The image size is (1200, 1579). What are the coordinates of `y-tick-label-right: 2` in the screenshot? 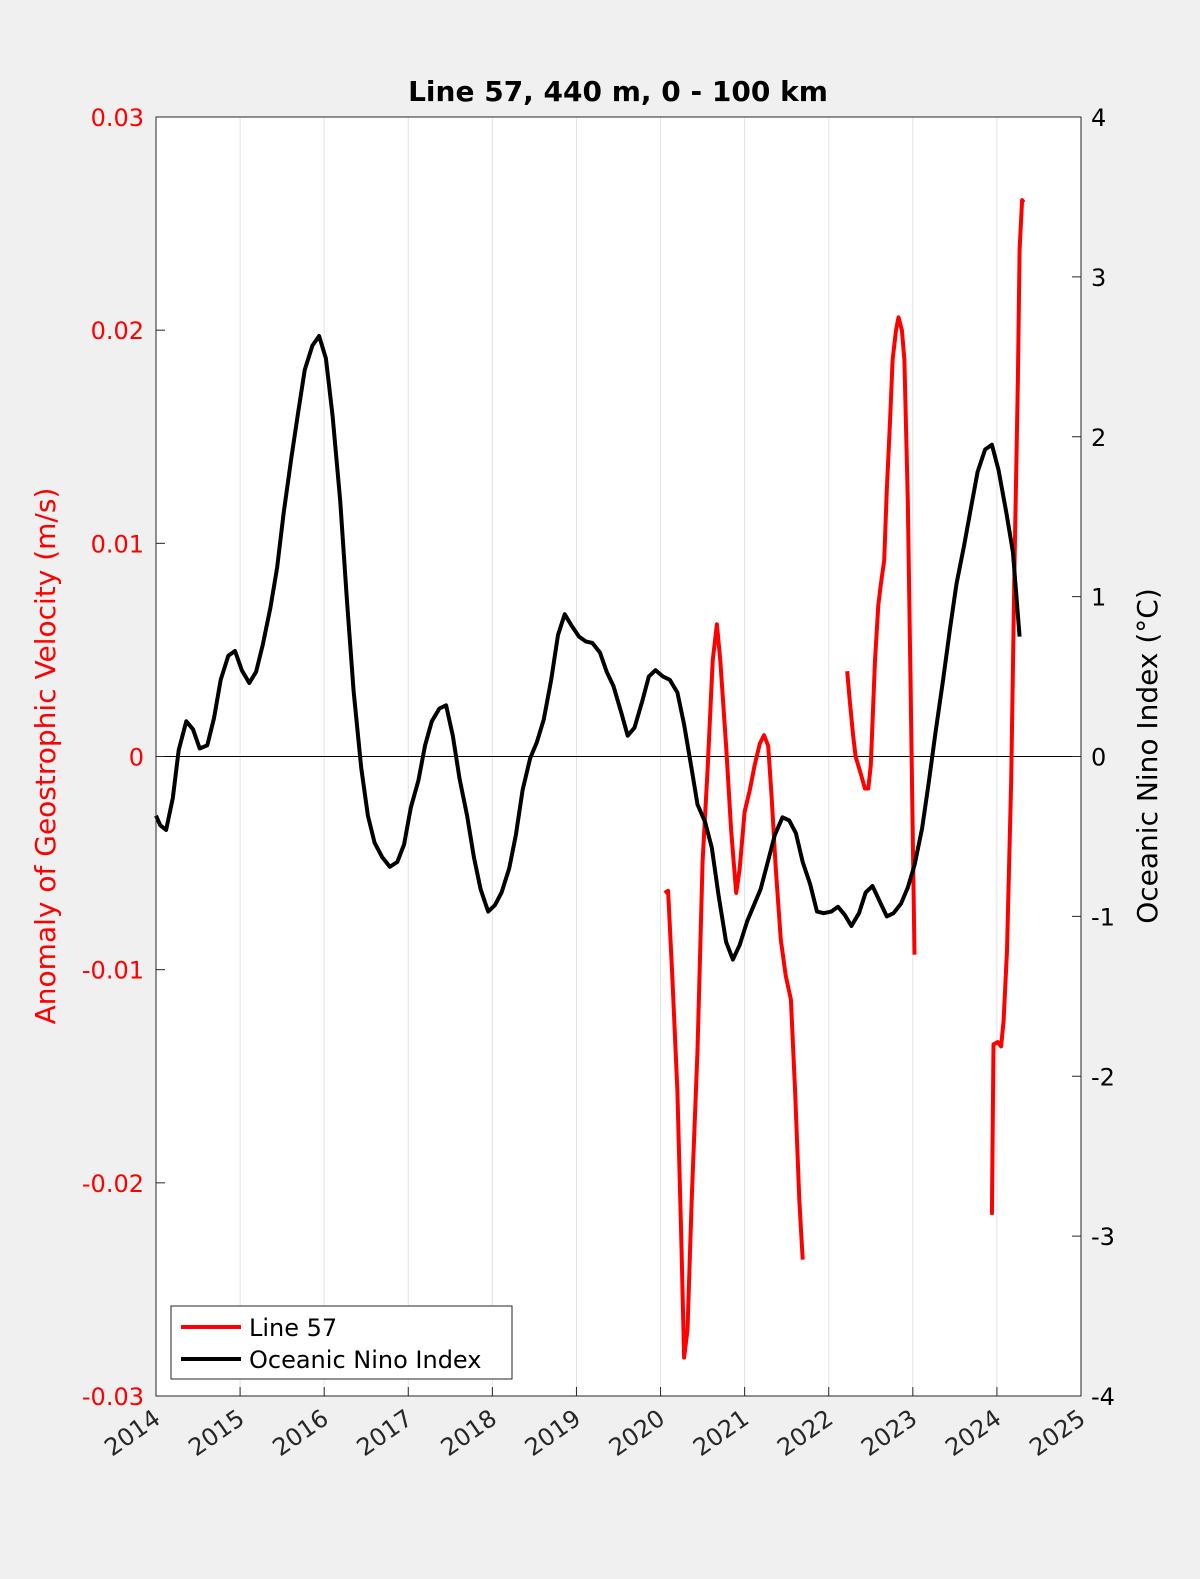 It's located at (1098, 438).